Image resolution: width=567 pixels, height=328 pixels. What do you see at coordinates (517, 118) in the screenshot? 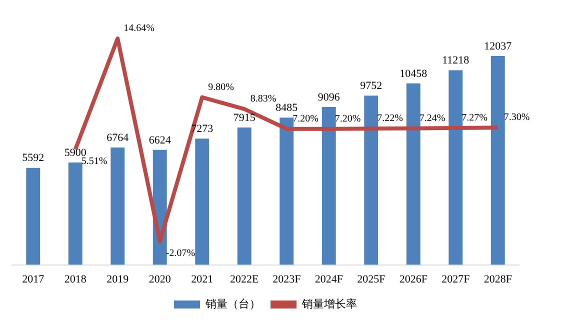
I see `data-label: 7.30%` at bounding box center [517, 118].